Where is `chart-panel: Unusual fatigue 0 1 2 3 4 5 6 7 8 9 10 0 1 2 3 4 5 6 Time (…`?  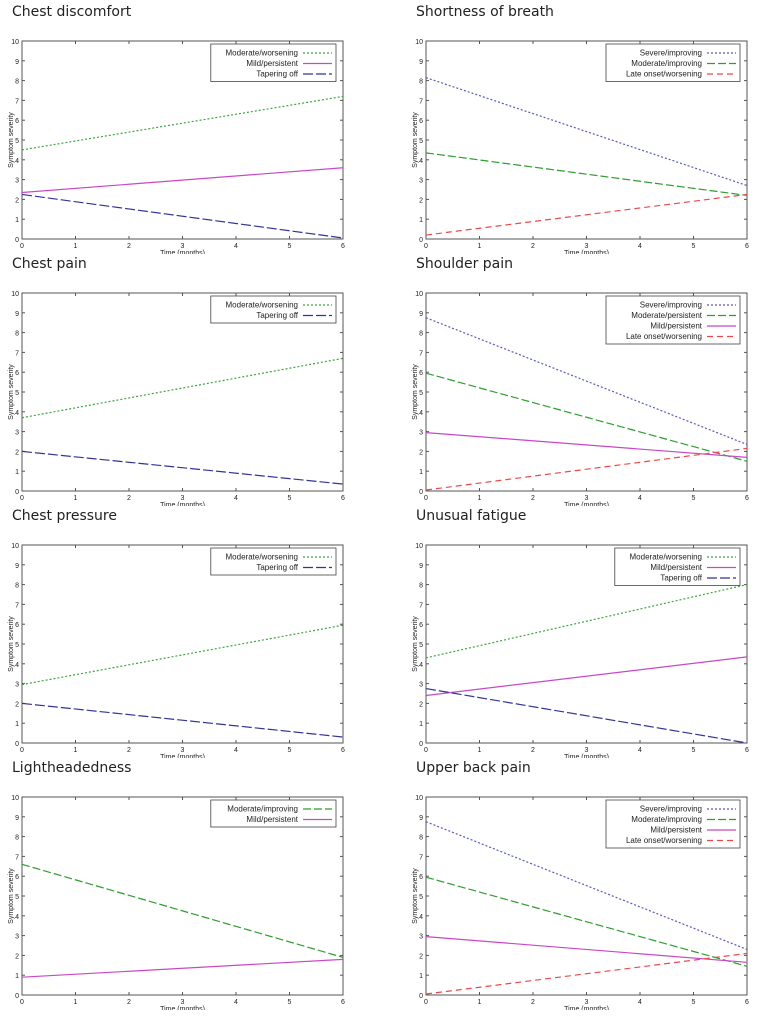 chart-panel: Unusual fatigue 0 1 2 3 4 5 6 7 8 9 10 0 1 2 3 4 5 6 Time (… is located at coordinates (580, 631).